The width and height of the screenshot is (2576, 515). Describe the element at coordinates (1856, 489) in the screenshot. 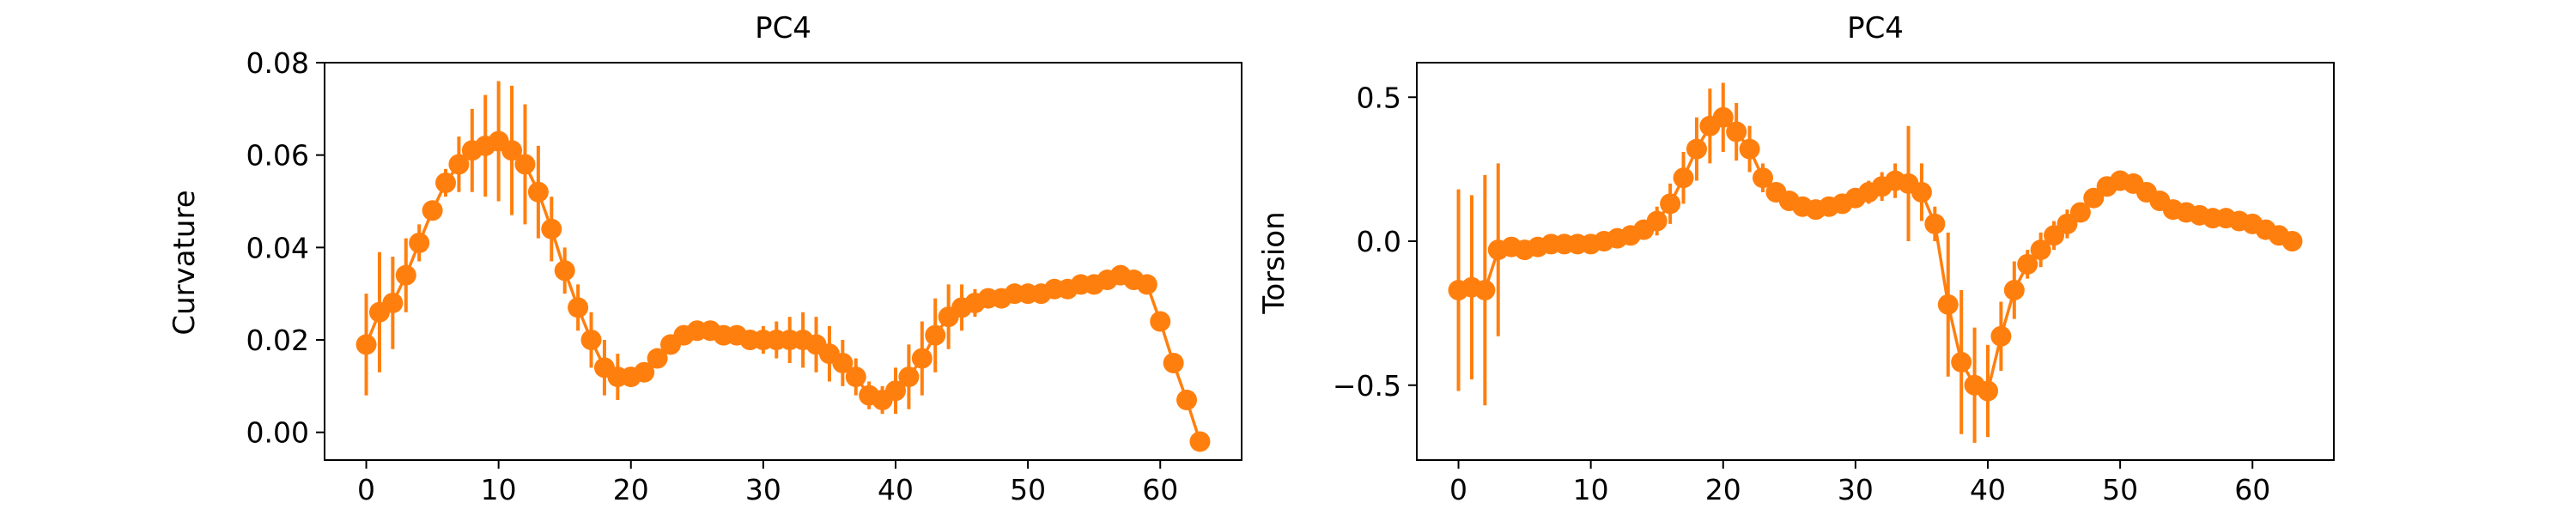

I see `torsion-x-tick-label: 30` at that location.